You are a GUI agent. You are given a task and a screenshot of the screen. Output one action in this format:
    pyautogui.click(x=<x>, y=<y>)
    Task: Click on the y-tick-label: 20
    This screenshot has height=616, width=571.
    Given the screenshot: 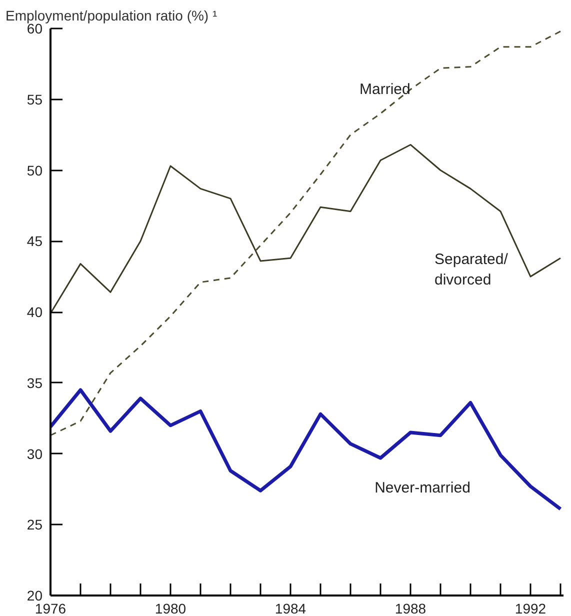 What is the action you would take?
    pyautogui.click(x=34, y=596)
    